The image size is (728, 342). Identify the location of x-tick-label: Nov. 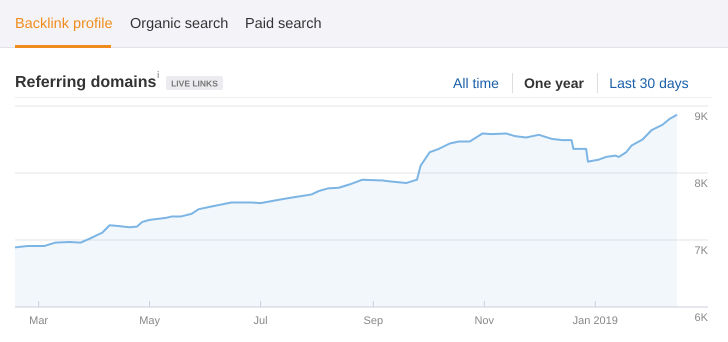
(484, 321).